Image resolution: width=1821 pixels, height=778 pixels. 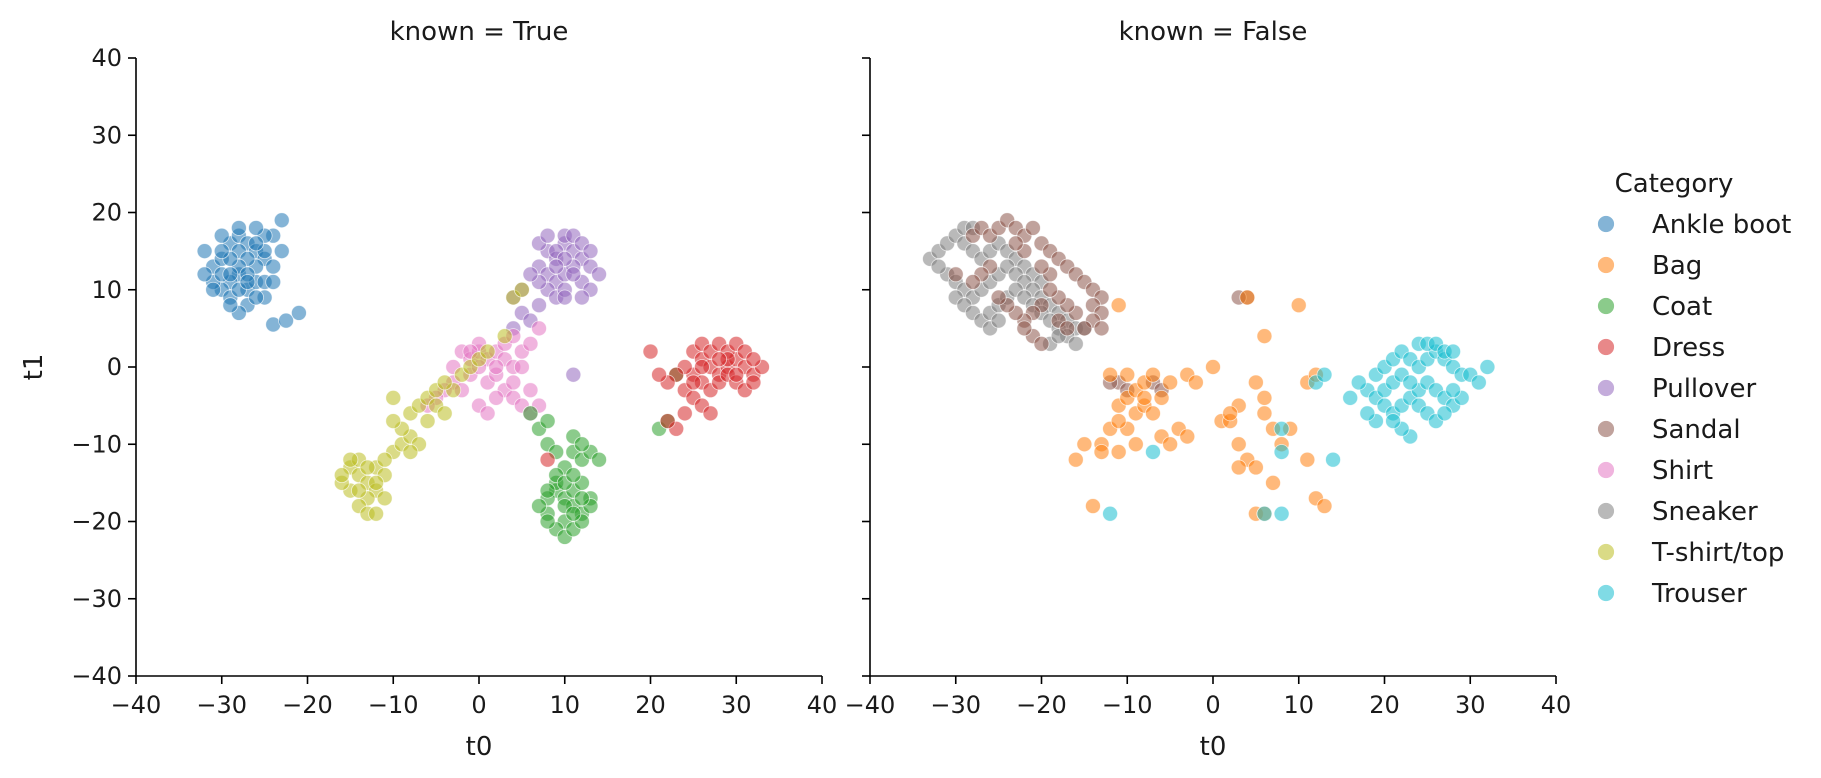 I want to click on legend-marker-ankle-boot, so click(x=1606, y=224).